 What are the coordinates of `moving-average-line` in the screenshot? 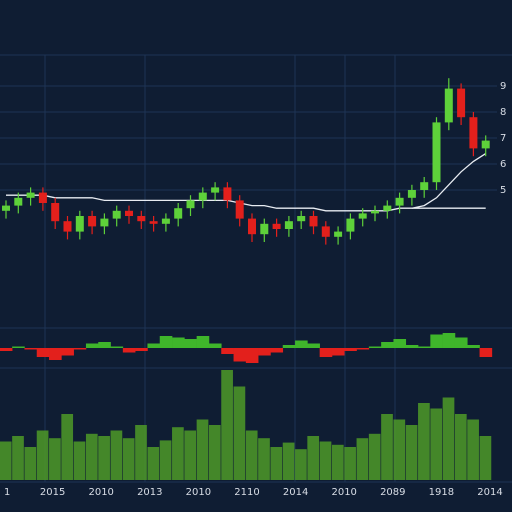 It's located at (246, 182).